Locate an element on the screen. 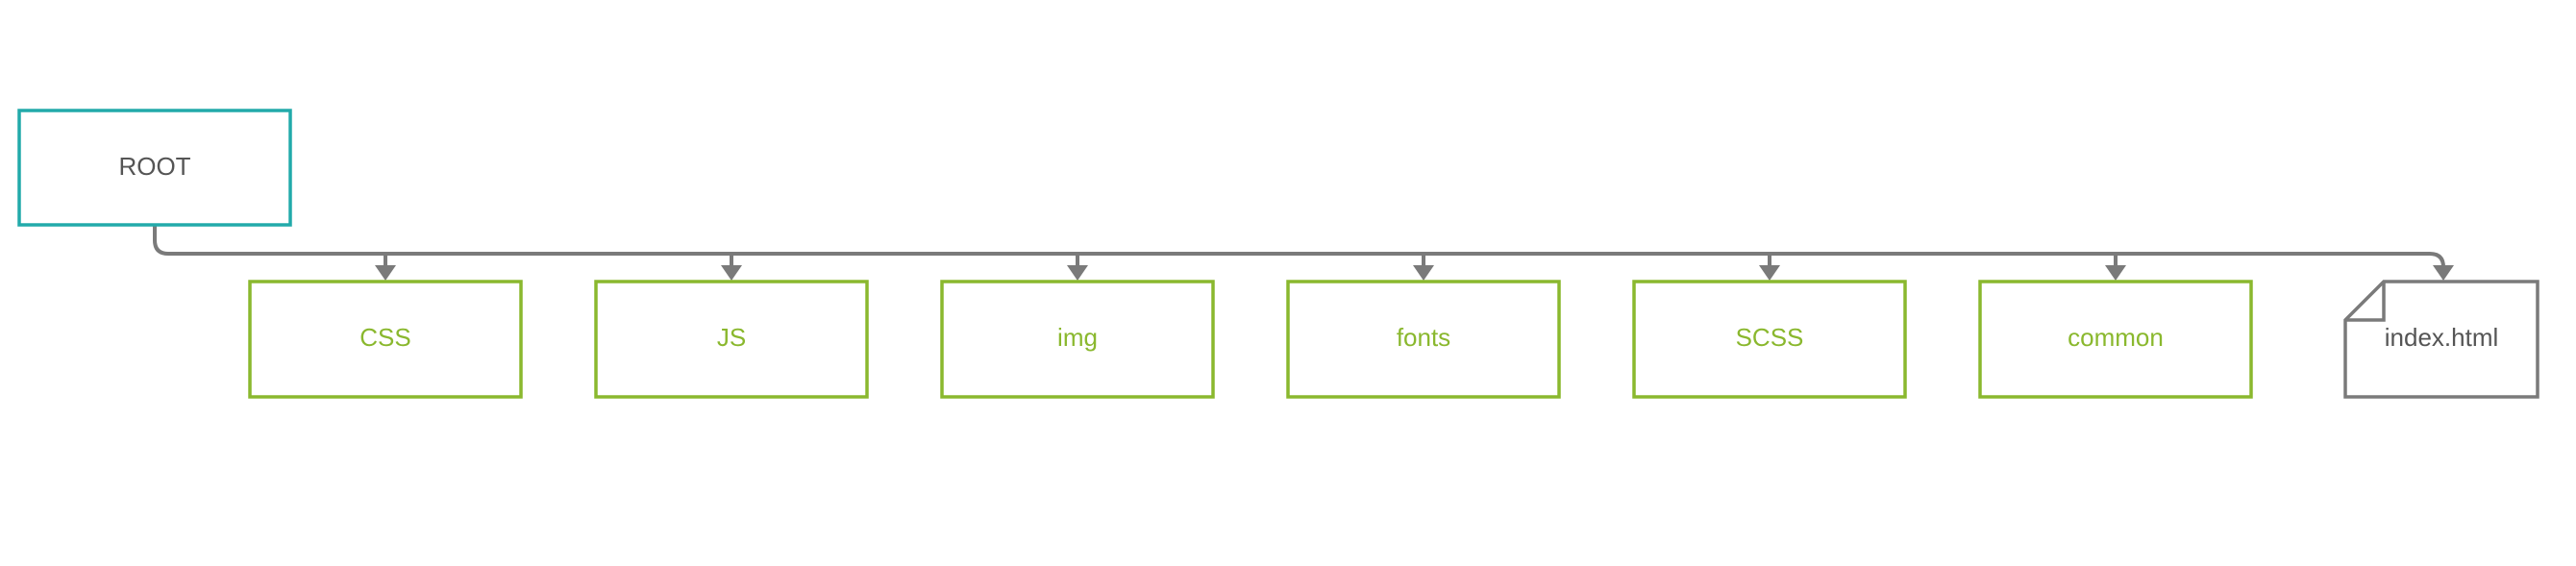  node-index-html: index.html is located at coordinates (2441, 339).